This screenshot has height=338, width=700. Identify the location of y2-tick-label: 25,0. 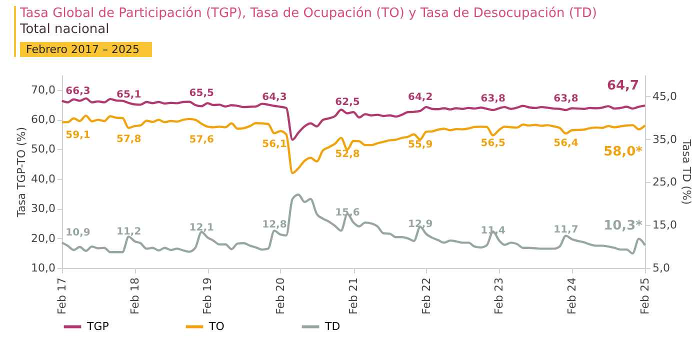
(664, 182).